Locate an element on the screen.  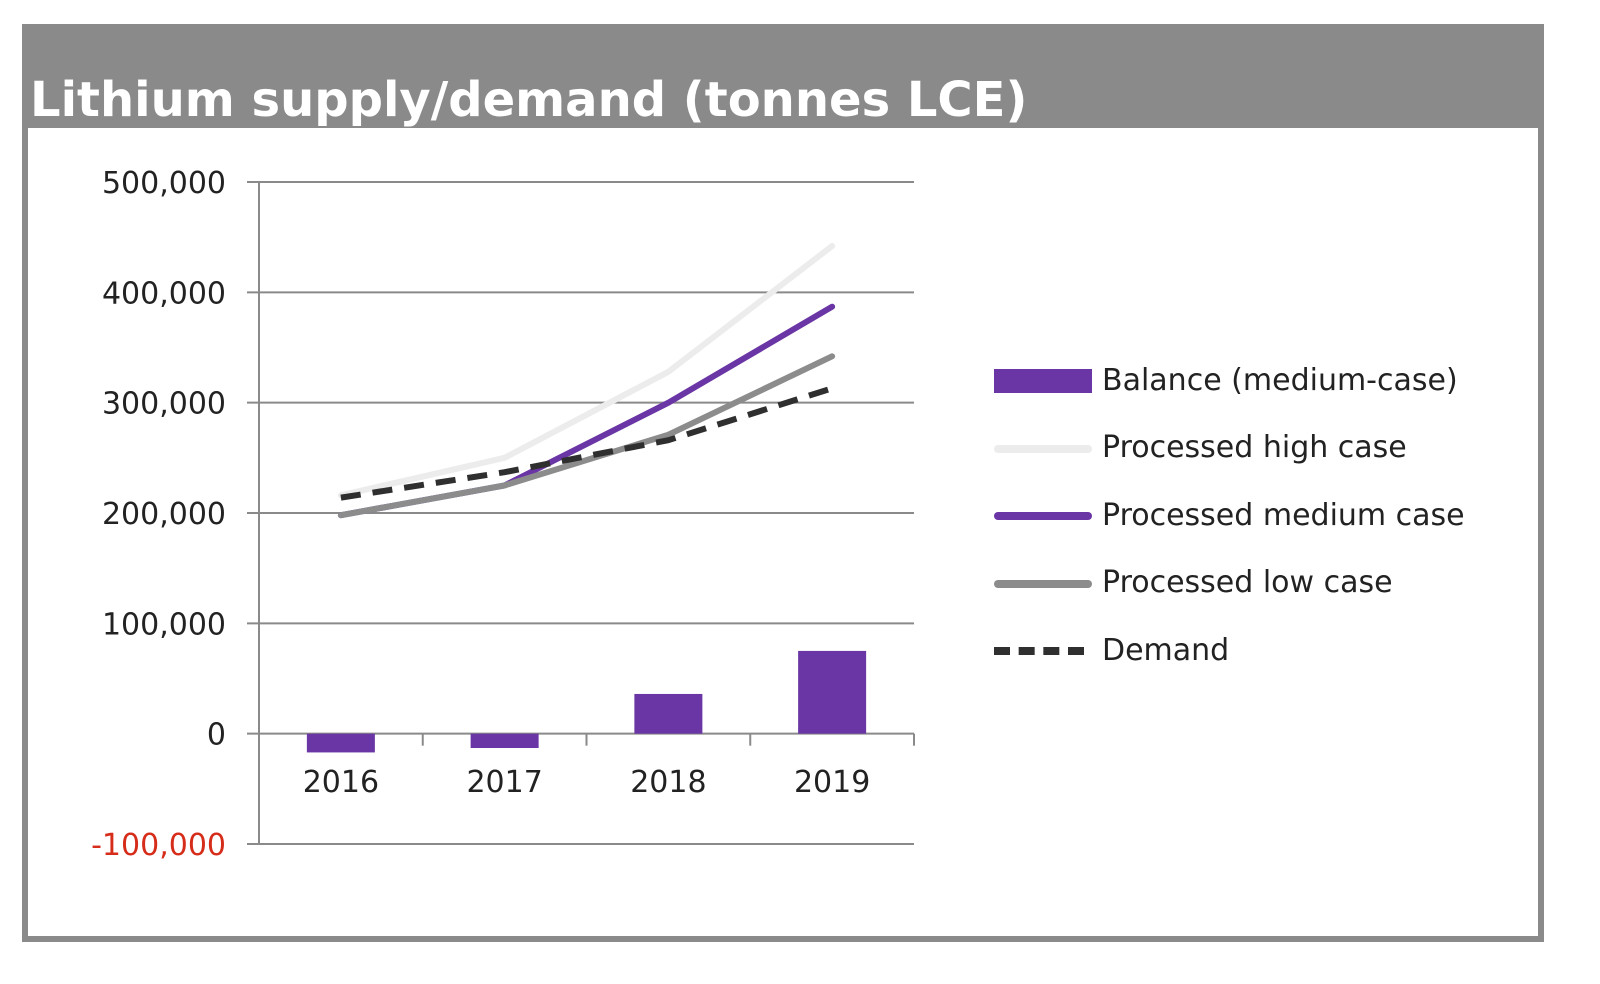
y-tick-label: -100,000 is located at coordinates (158, 845).